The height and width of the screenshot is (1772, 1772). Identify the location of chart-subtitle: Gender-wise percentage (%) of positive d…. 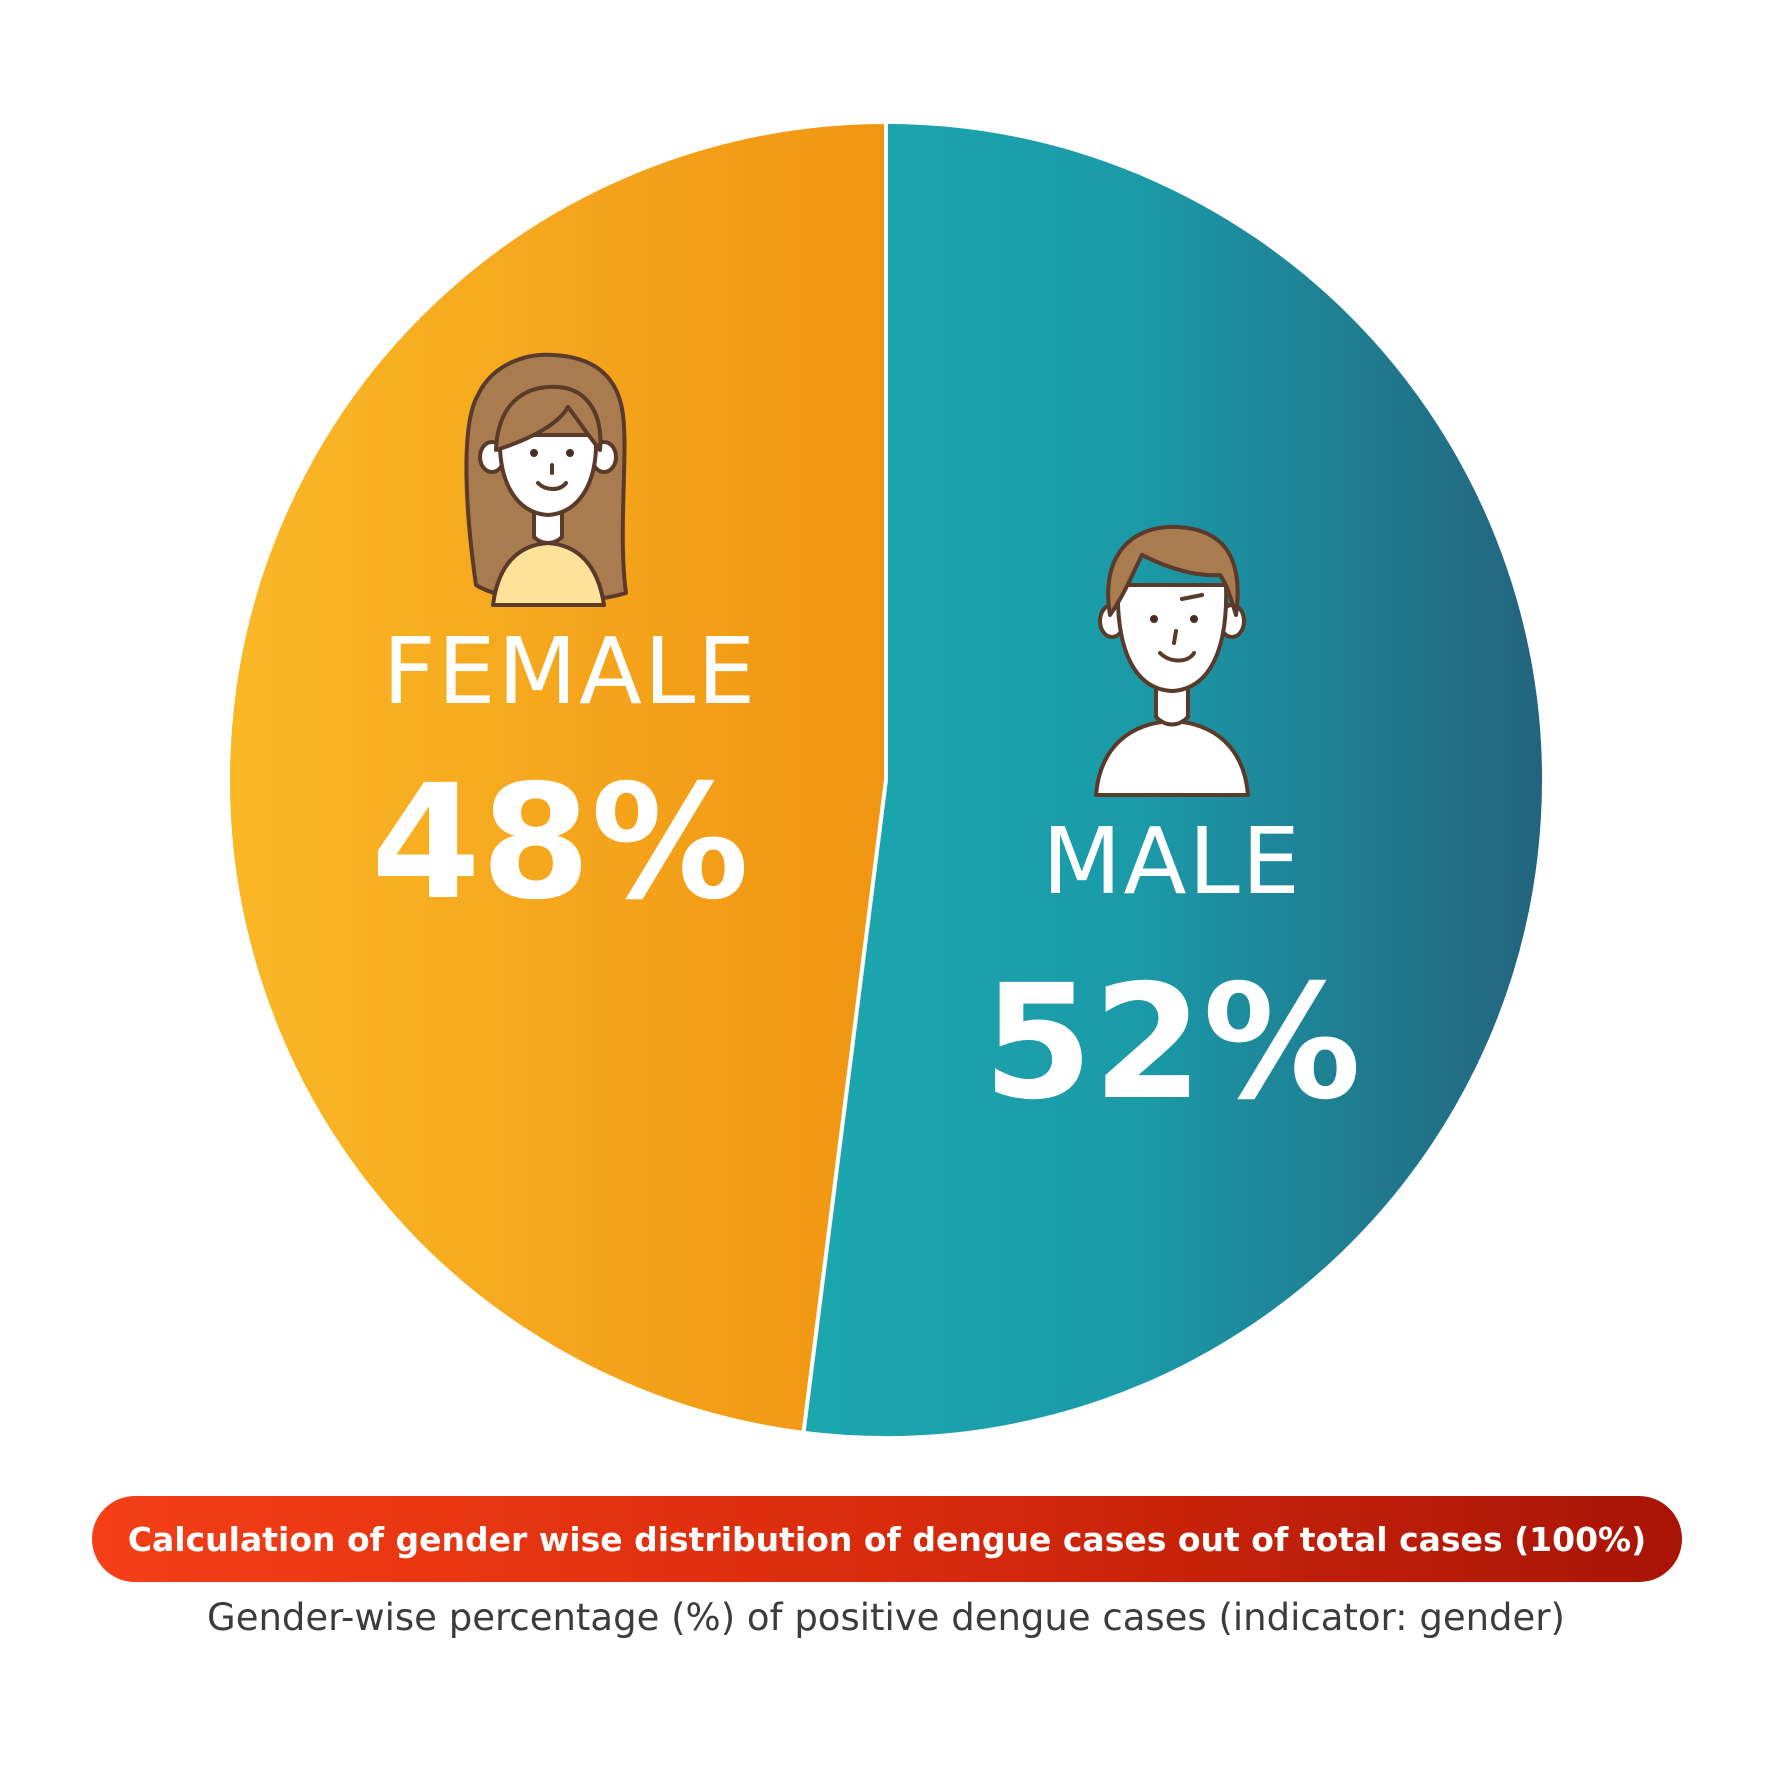
(886, 1617).